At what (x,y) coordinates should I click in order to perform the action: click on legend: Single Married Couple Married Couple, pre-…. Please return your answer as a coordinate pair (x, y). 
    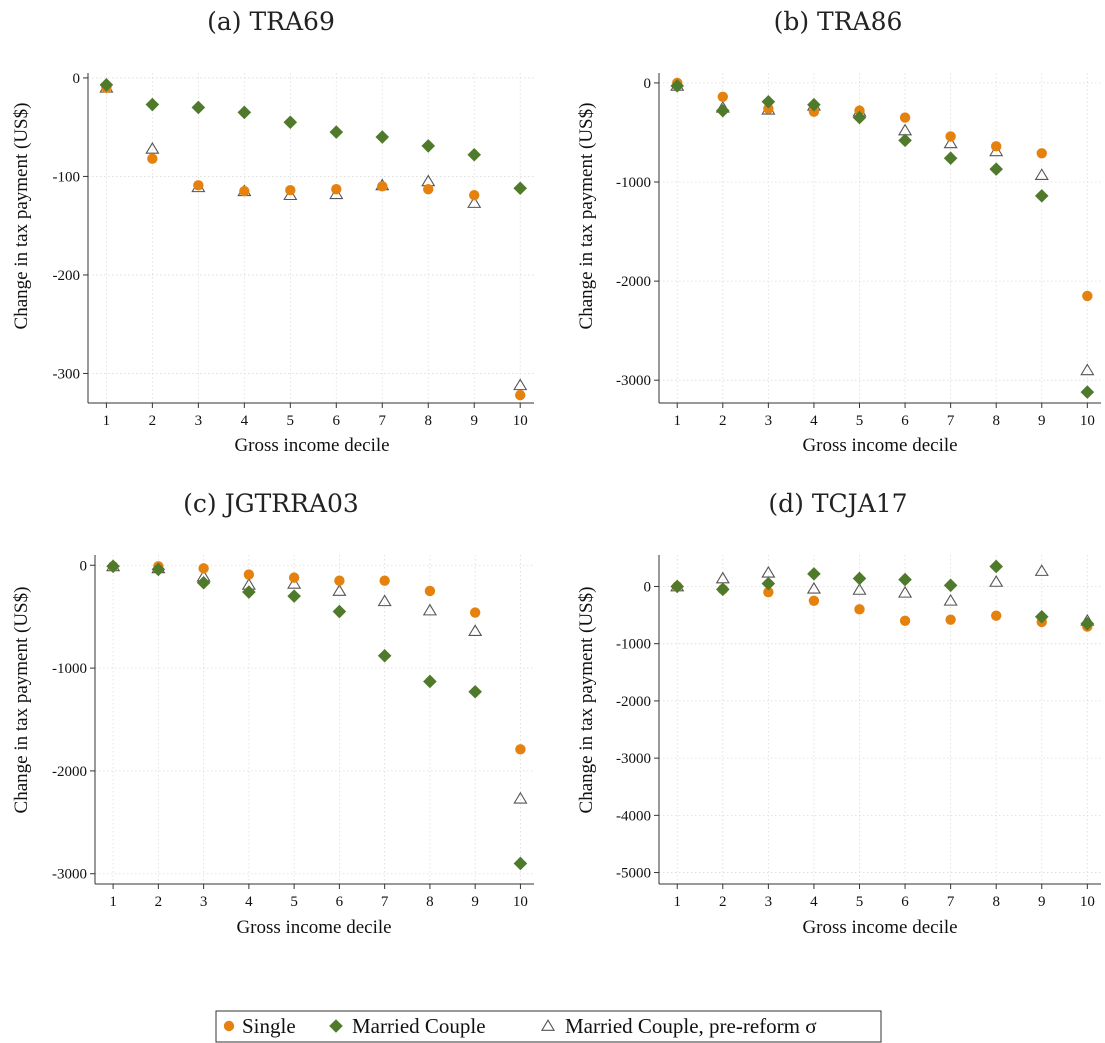
    Looking at the image, I should click on (548, 1026).